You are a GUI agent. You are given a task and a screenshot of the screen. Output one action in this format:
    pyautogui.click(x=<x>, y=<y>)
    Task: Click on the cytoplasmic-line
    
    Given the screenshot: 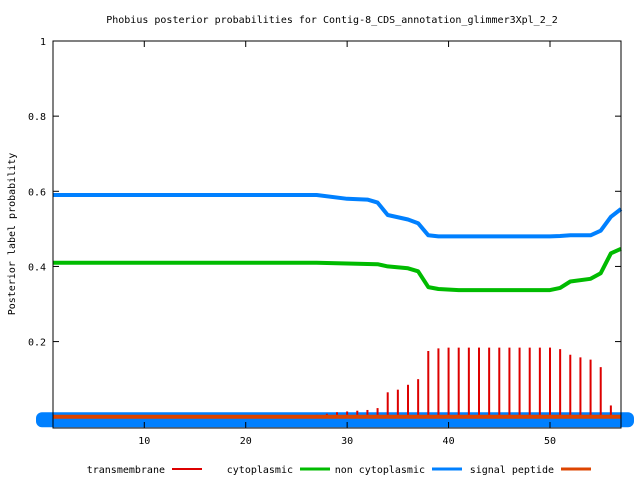 What is the action you would take?
    pyautogui.click(x=337, y=269)
    